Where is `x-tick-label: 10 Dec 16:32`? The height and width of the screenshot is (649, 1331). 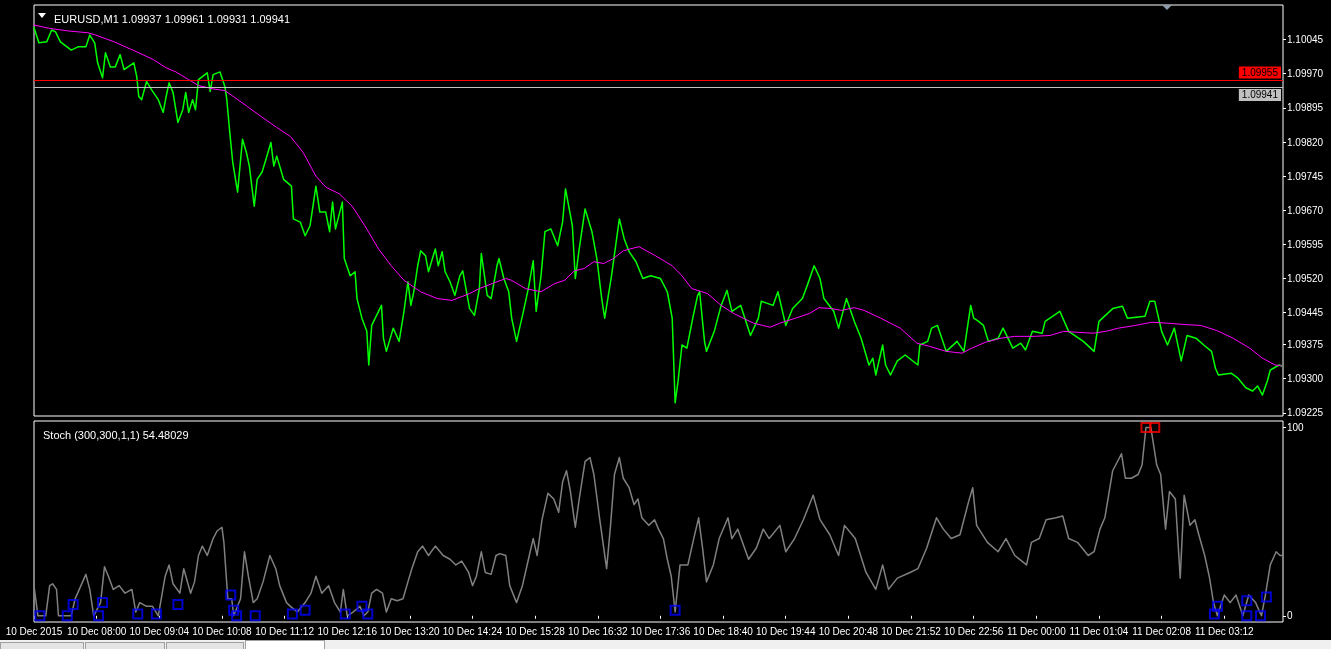 x-tick-label: 10 Dec 16:32 is located at coordinates (598, 631).